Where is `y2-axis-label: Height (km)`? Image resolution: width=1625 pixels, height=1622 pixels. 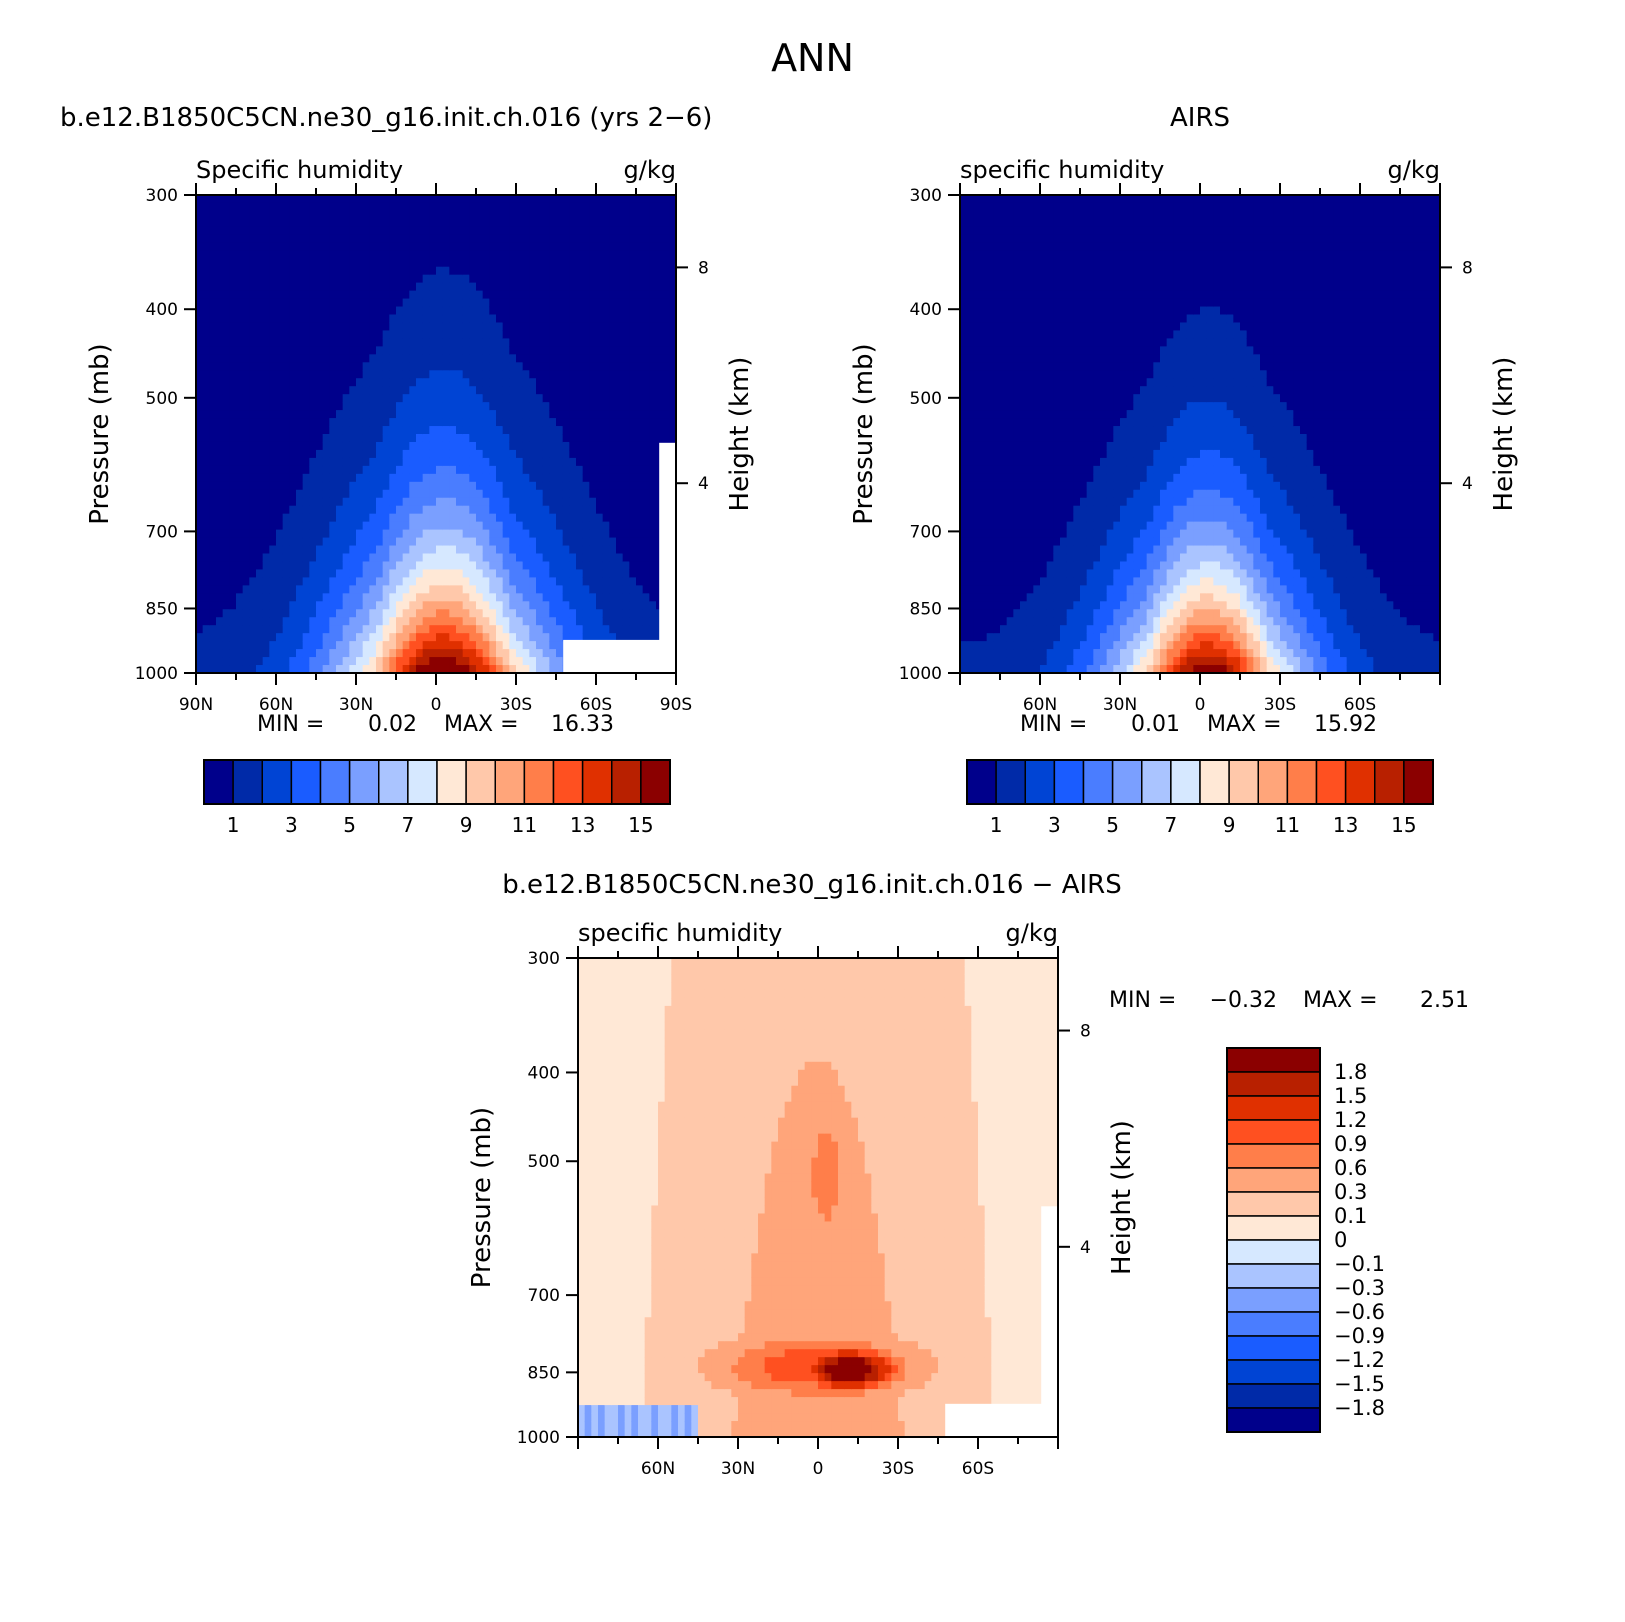
y2-axis-label: Height (km) is located at coordinates (740, 434).